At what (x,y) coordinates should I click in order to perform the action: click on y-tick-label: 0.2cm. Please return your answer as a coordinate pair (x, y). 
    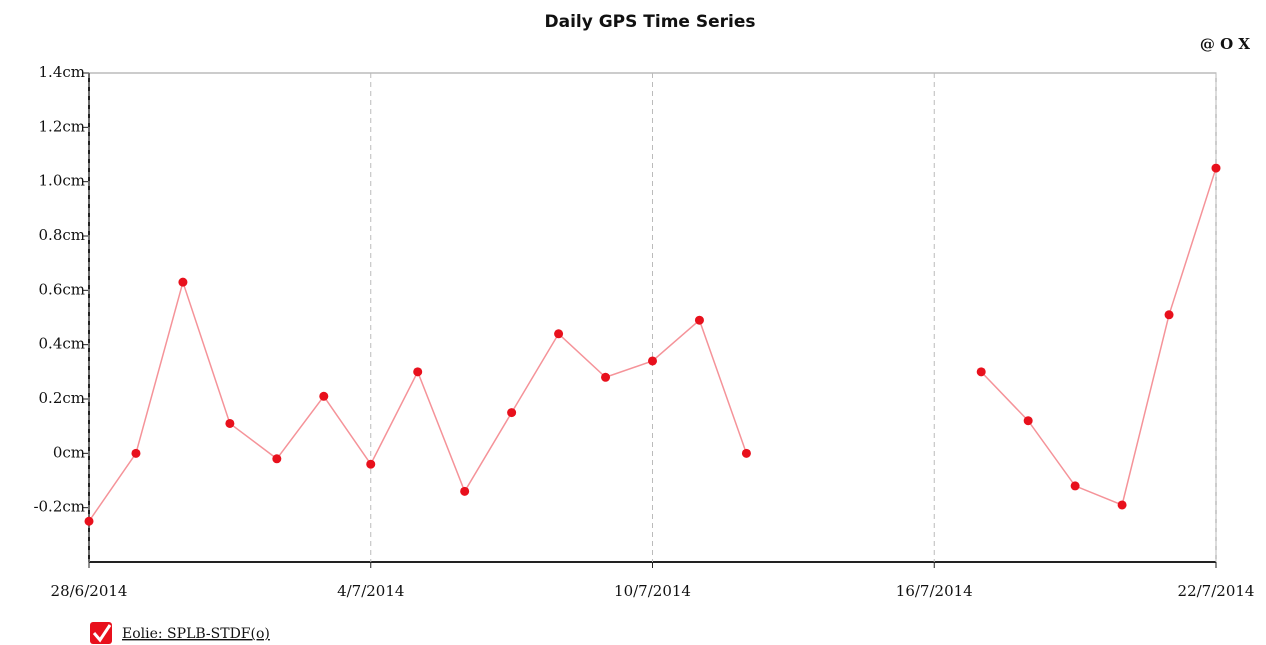
    Looking at the image, I should click on (62, 398).